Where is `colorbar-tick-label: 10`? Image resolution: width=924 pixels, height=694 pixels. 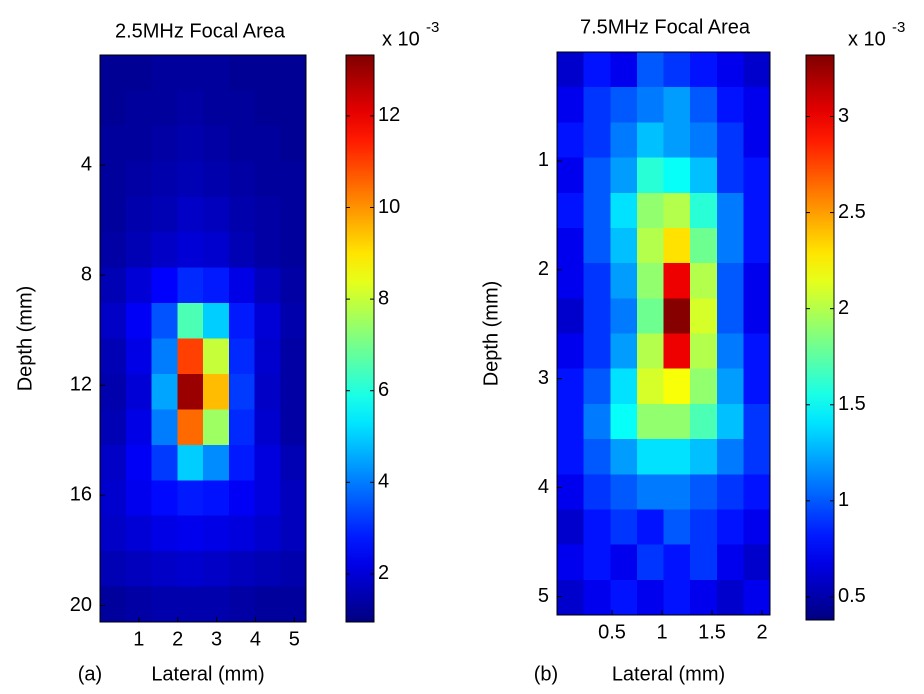
colorbar-tick-label: 10 is located at coordinates (389, 207).